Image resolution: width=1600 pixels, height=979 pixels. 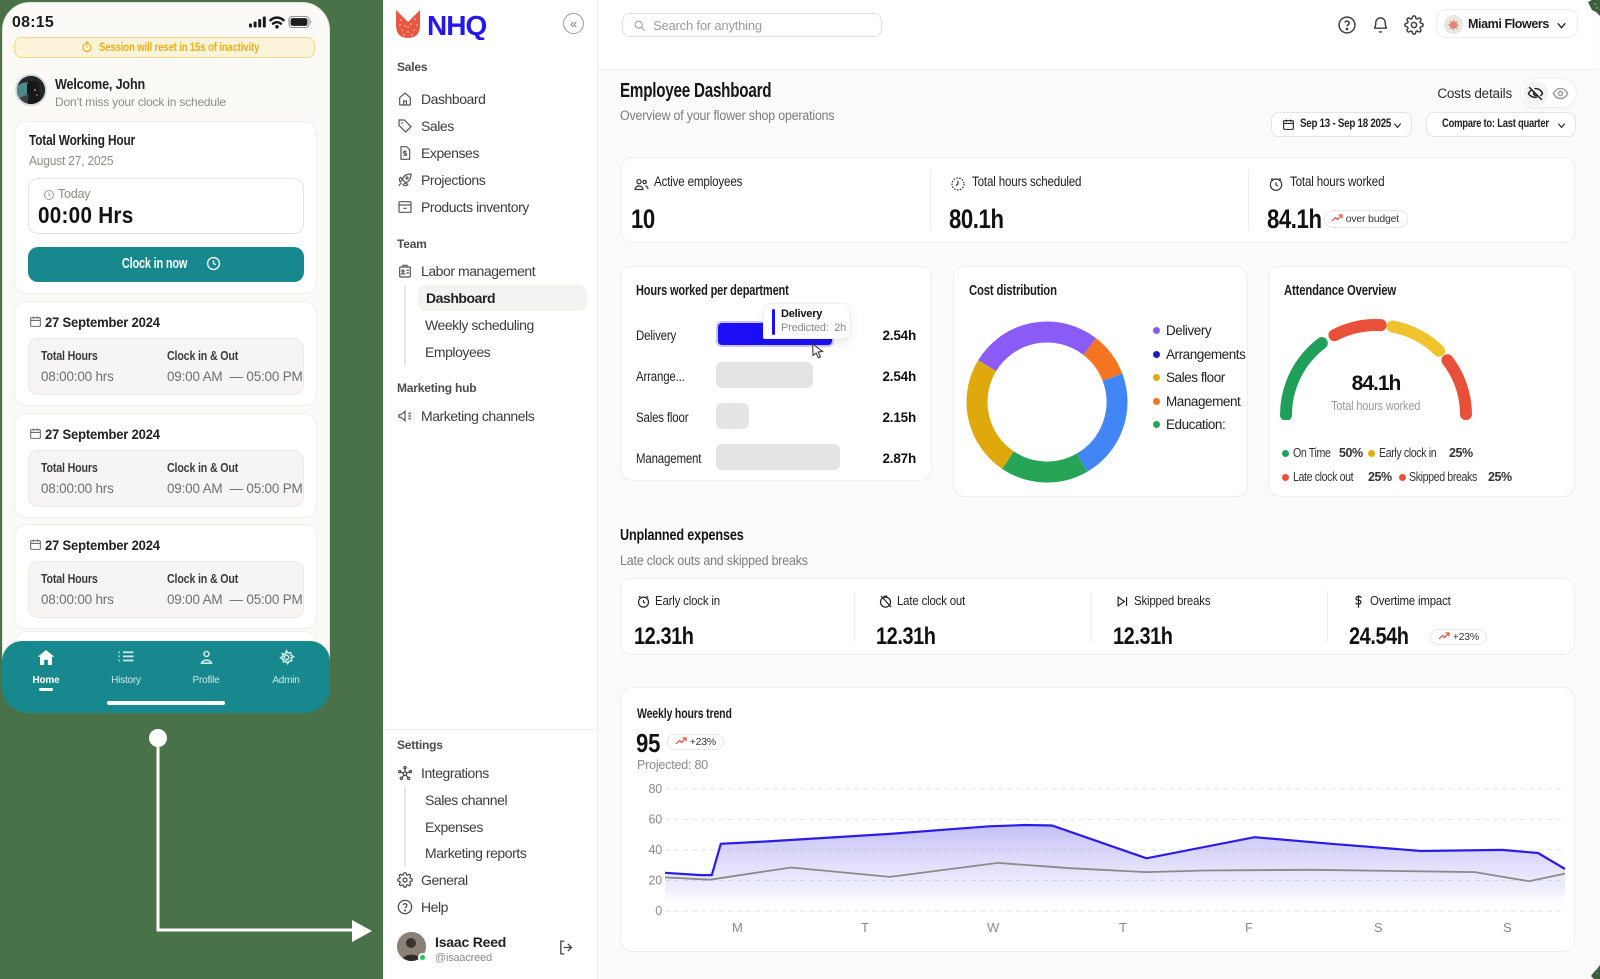 I want to click on svg-text: 80, so click(x=655, y=789).